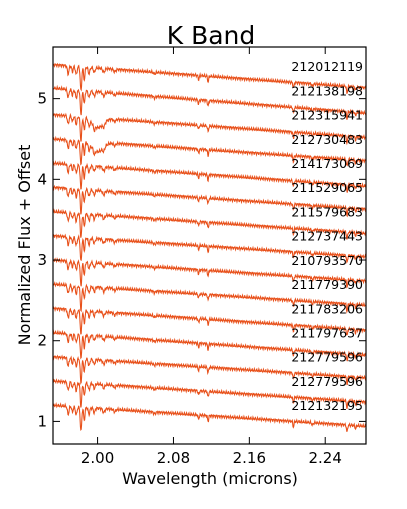  What do you see at coordinates (42, 179) in the screenshot?
I see `y-tick-label: 4` at bounding box center [42, 179].